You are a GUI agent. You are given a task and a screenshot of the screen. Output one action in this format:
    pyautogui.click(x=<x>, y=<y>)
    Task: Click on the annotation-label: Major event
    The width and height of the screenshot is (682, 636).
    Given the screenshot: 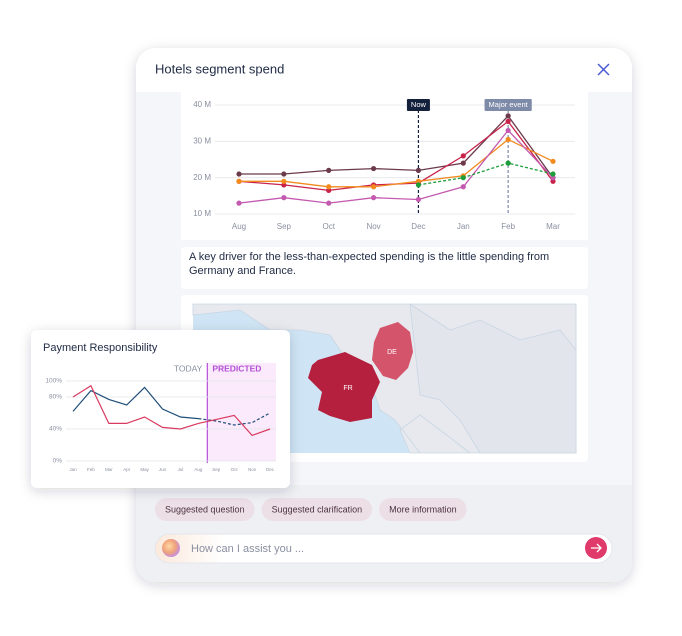 What is the action you would take?
    pyautogui.click(x=509, y=104)
    